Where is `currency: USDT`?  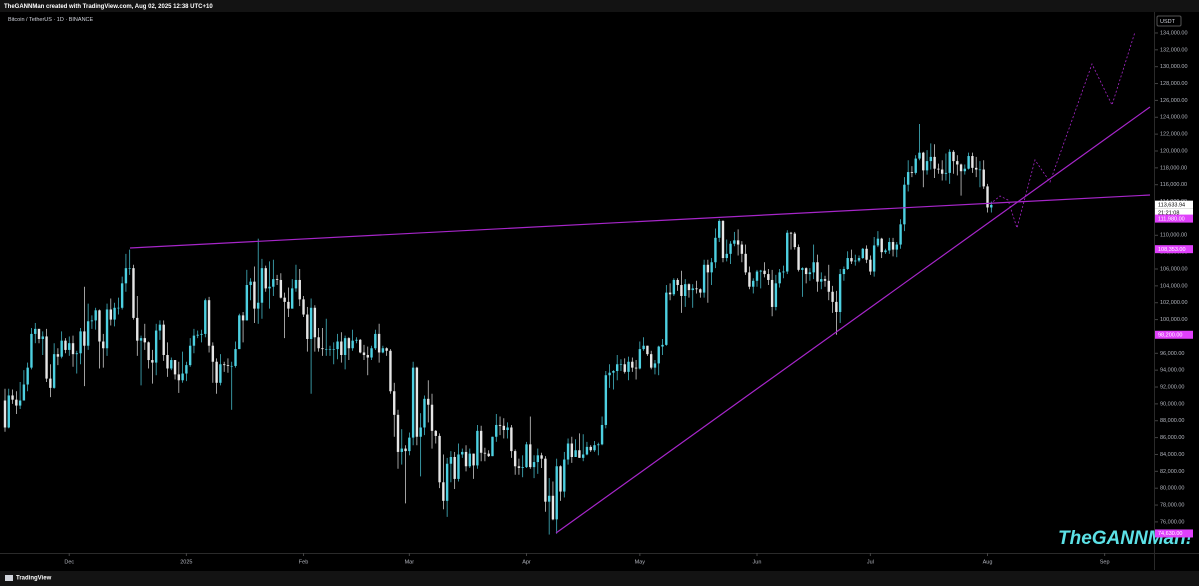 currency: USDT is located at coordinates (1168, 22).